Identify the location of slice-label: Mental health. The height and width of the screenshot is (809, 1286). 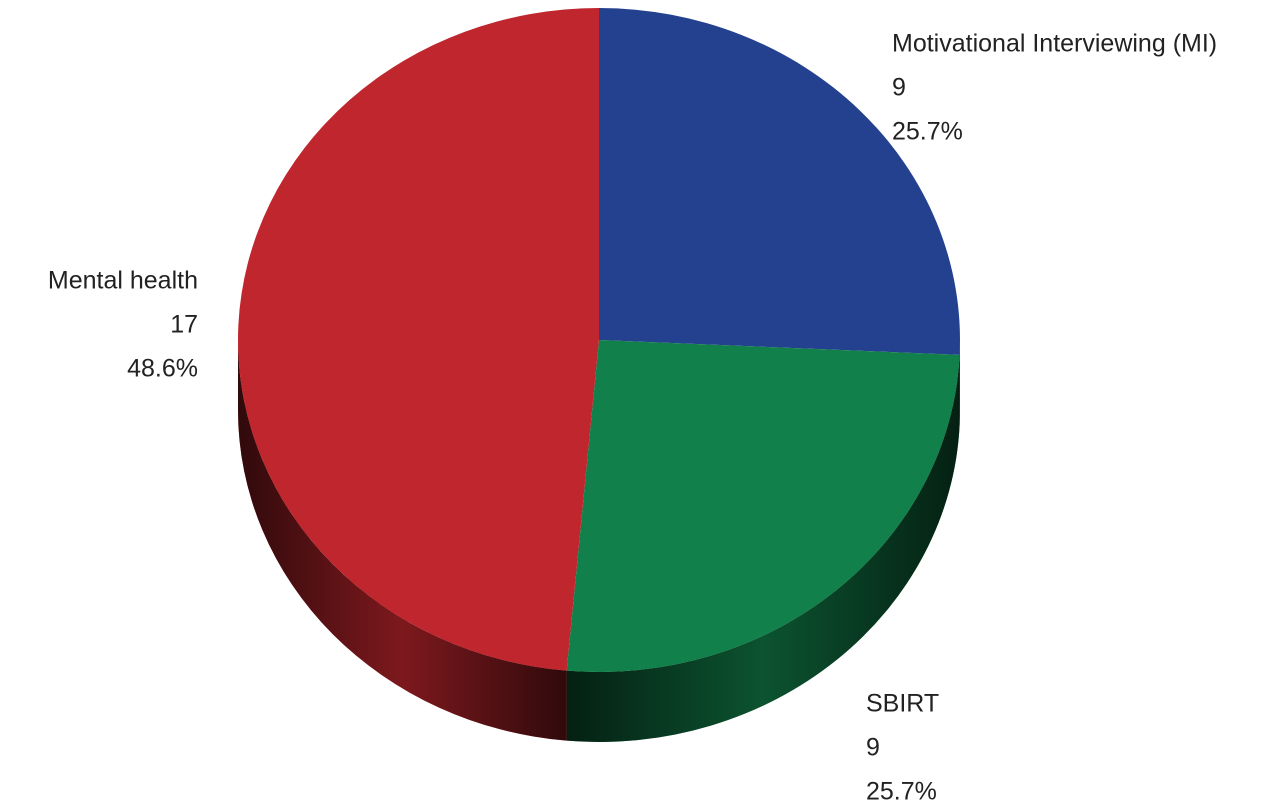
(123, 281).